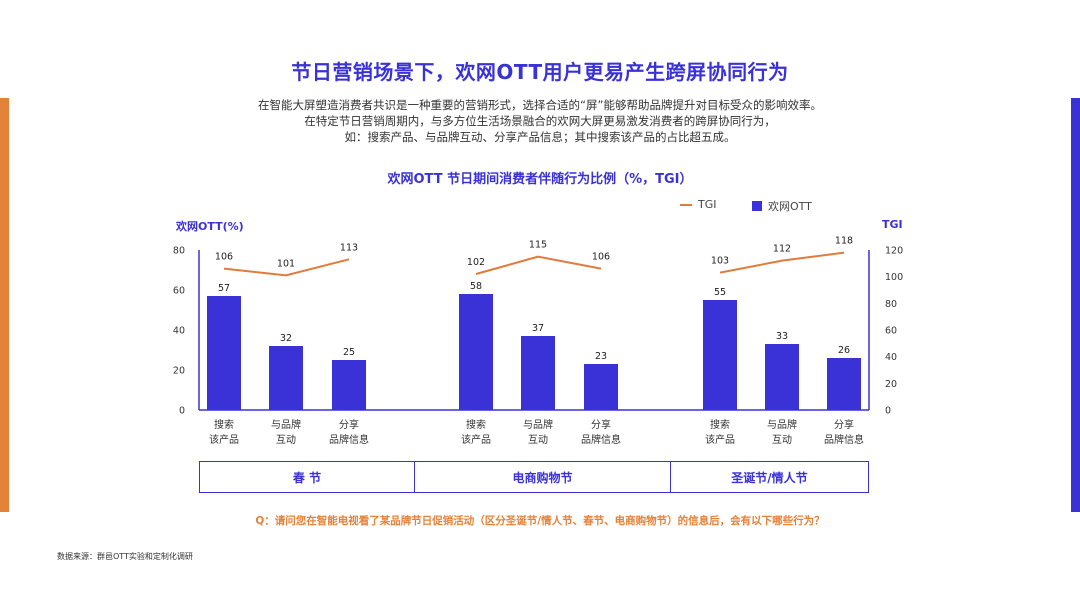  What do you see at coordinates (782, 249) in the screenshot?
I see `tgi-value-label: 112` at bounding box center [782, 249].